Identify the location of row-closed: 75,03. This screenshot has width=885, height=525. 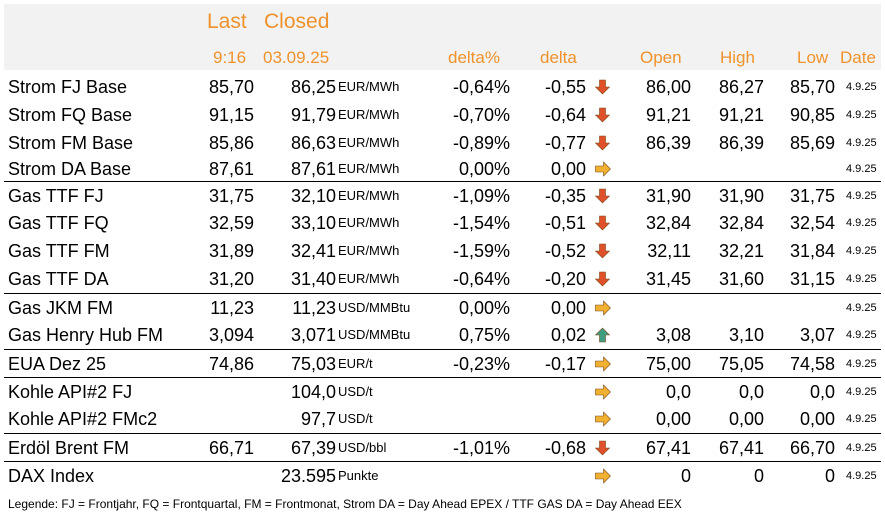
(313, 364).